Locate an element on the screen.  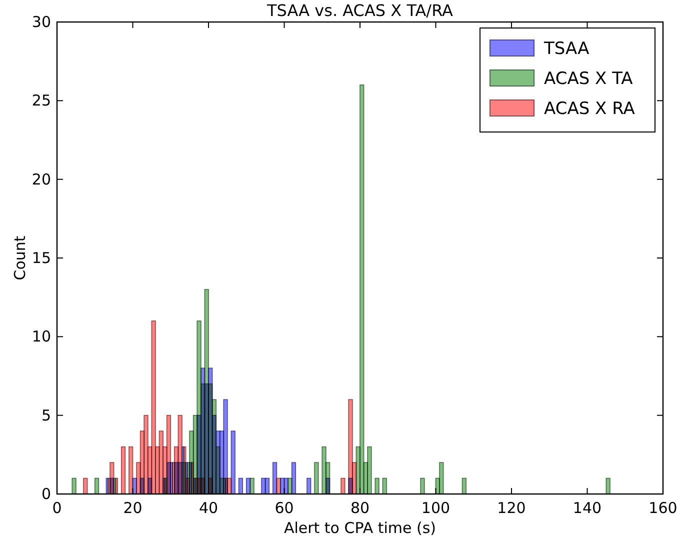
x-tick-label: 160 is located at coordinates (663, 508).